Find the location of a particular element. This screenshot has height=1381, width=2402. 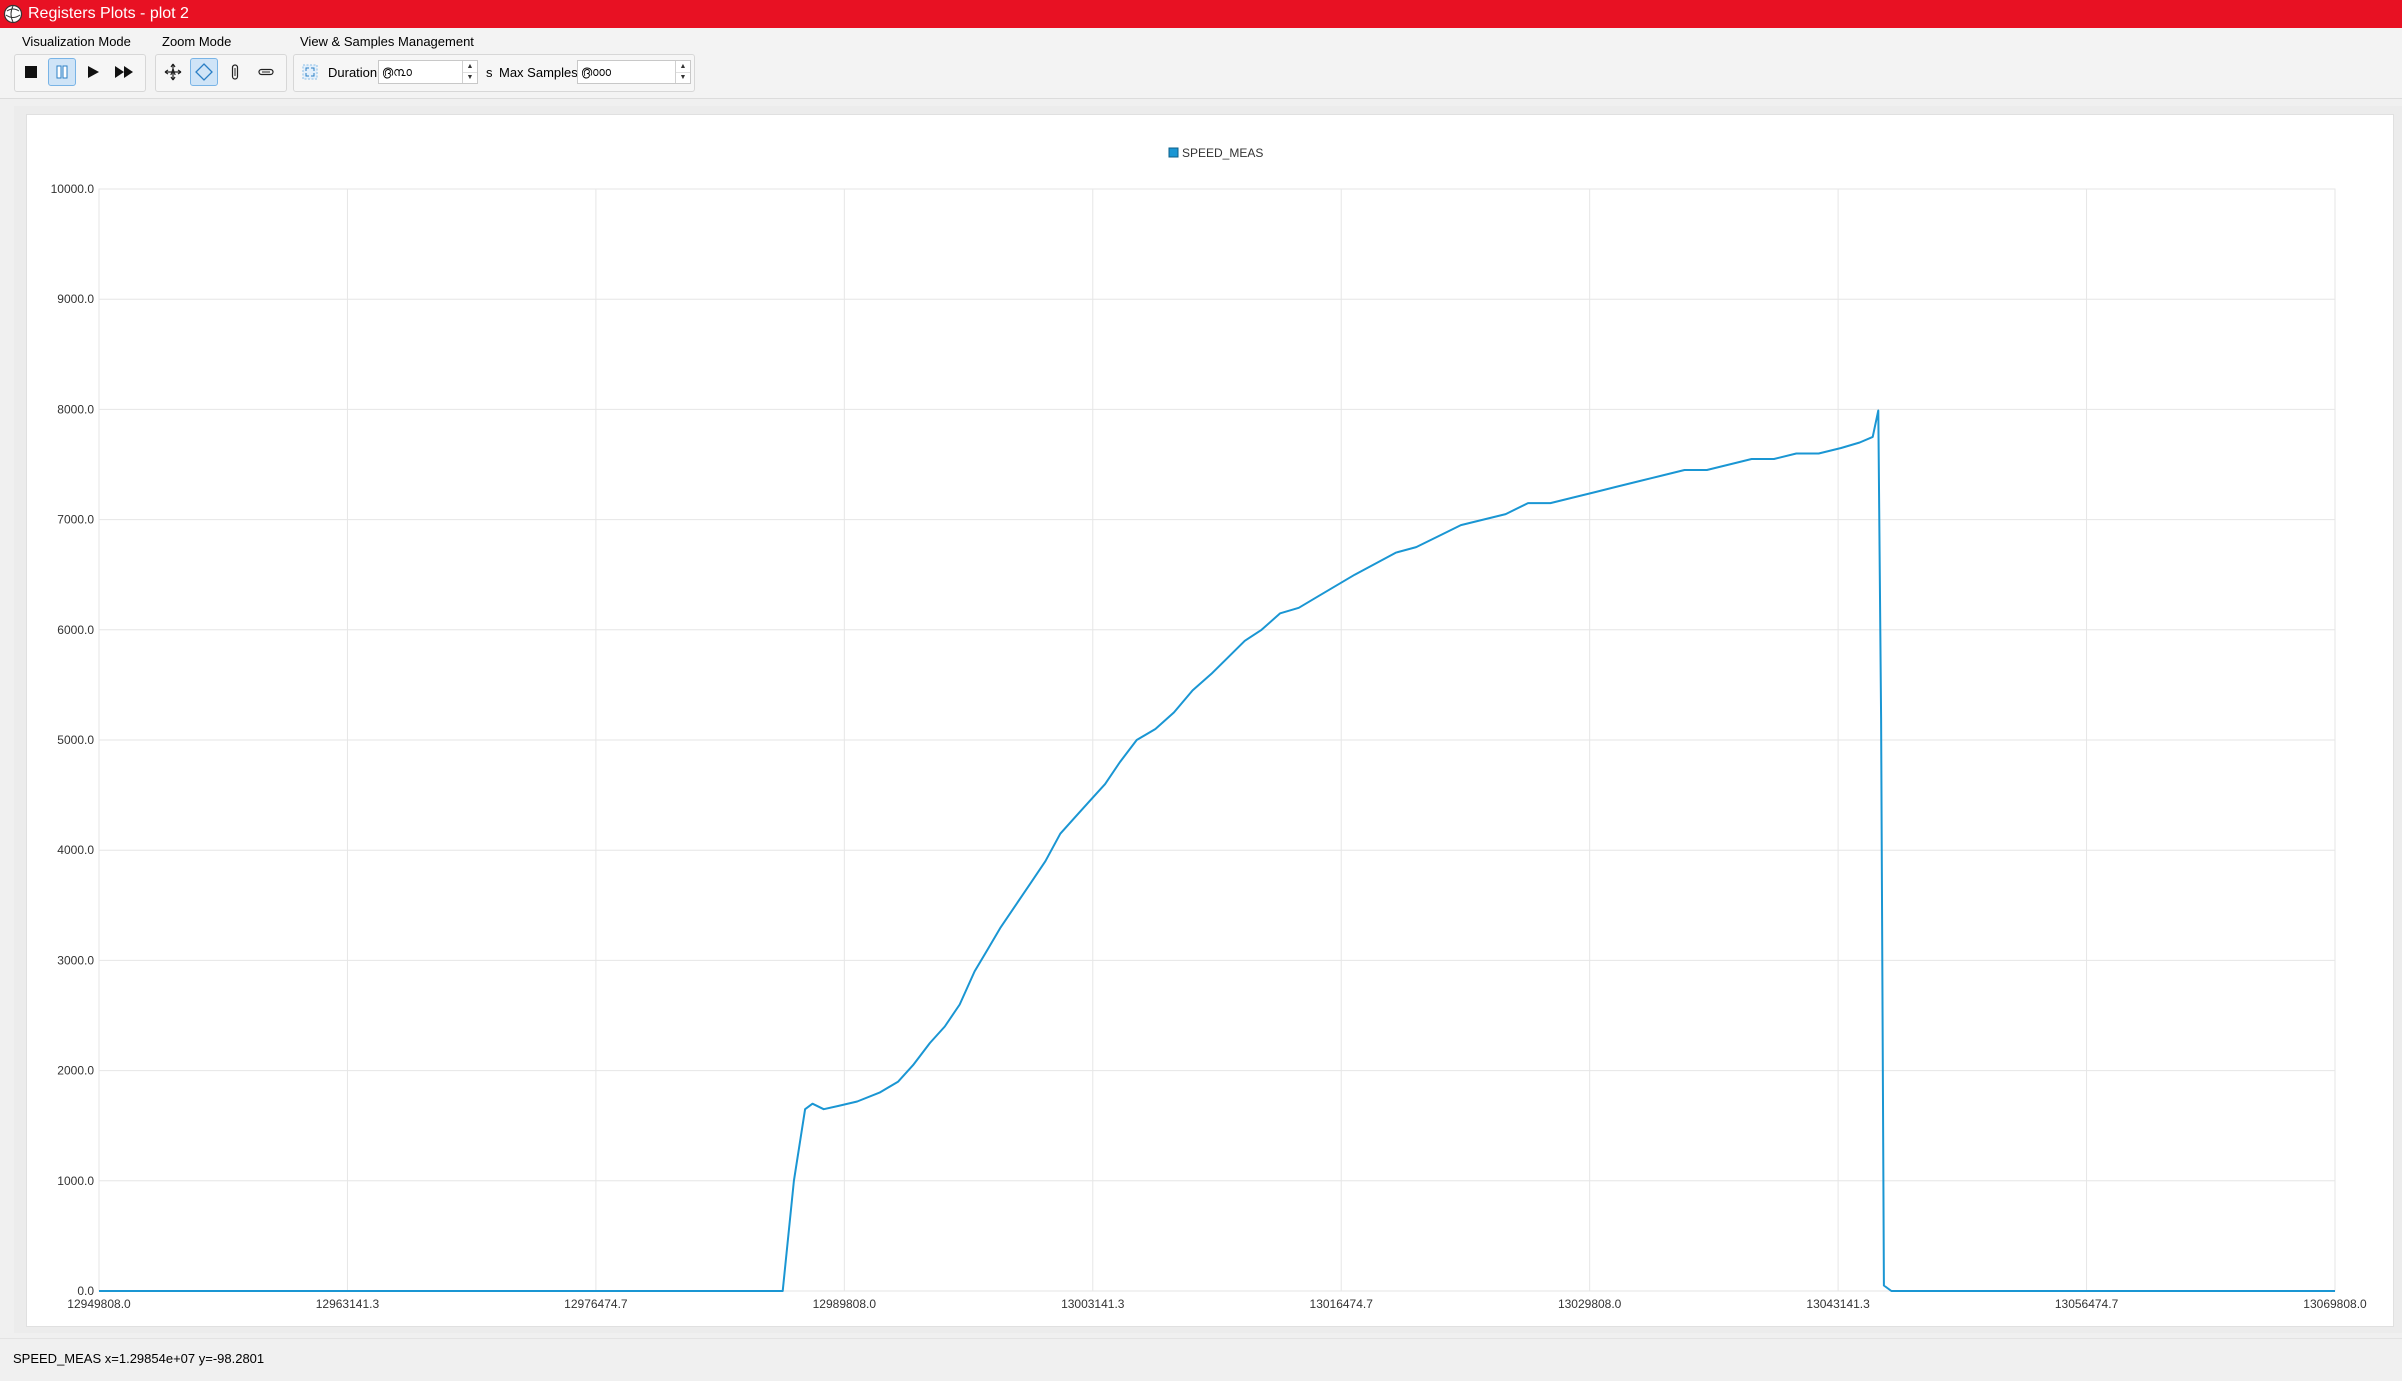

duration-spinbox: ▲ ▼ is located at coordinates (428, 72).